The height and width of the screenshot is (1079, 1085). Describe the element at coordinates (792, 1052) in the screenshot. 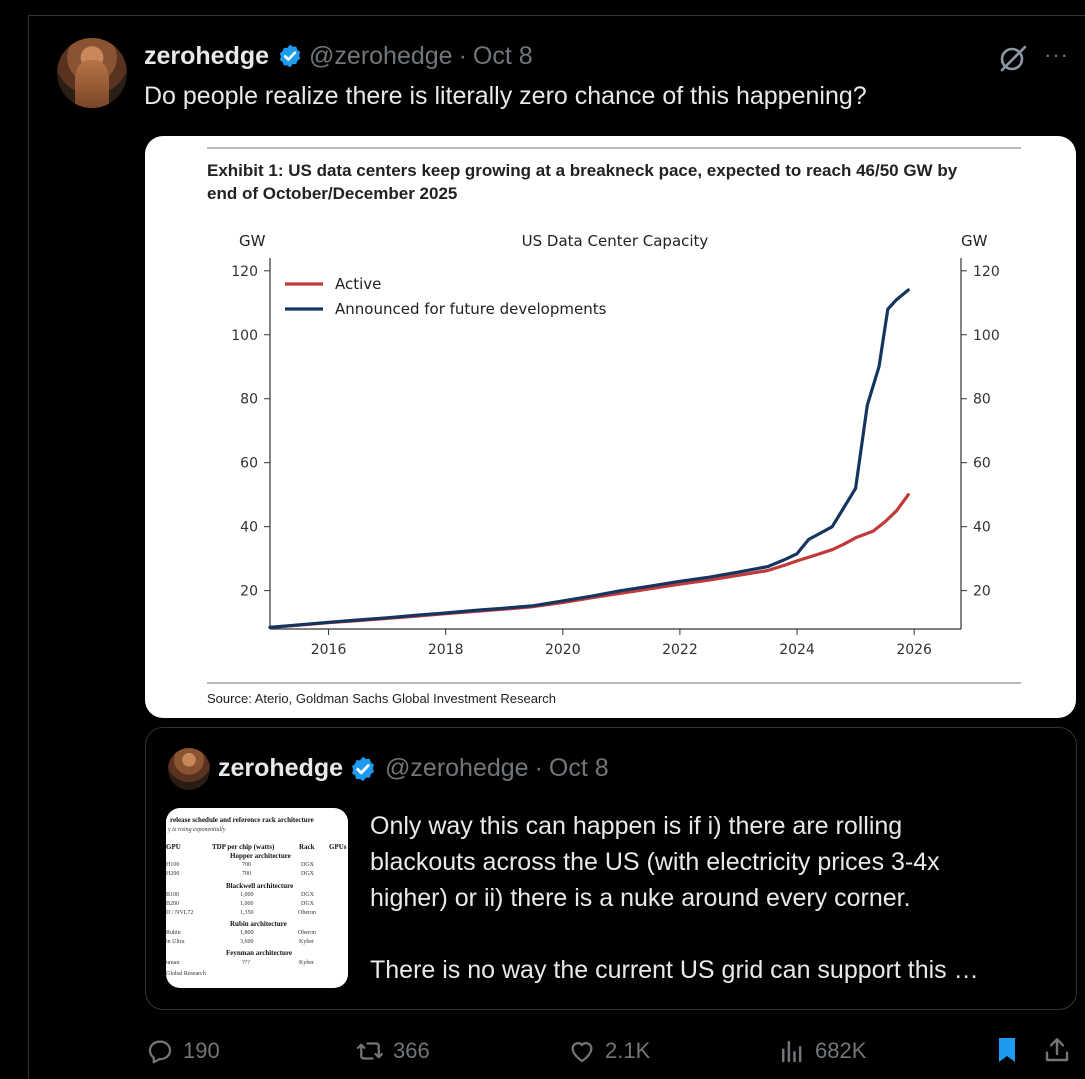

I see `views-icon` at that location.